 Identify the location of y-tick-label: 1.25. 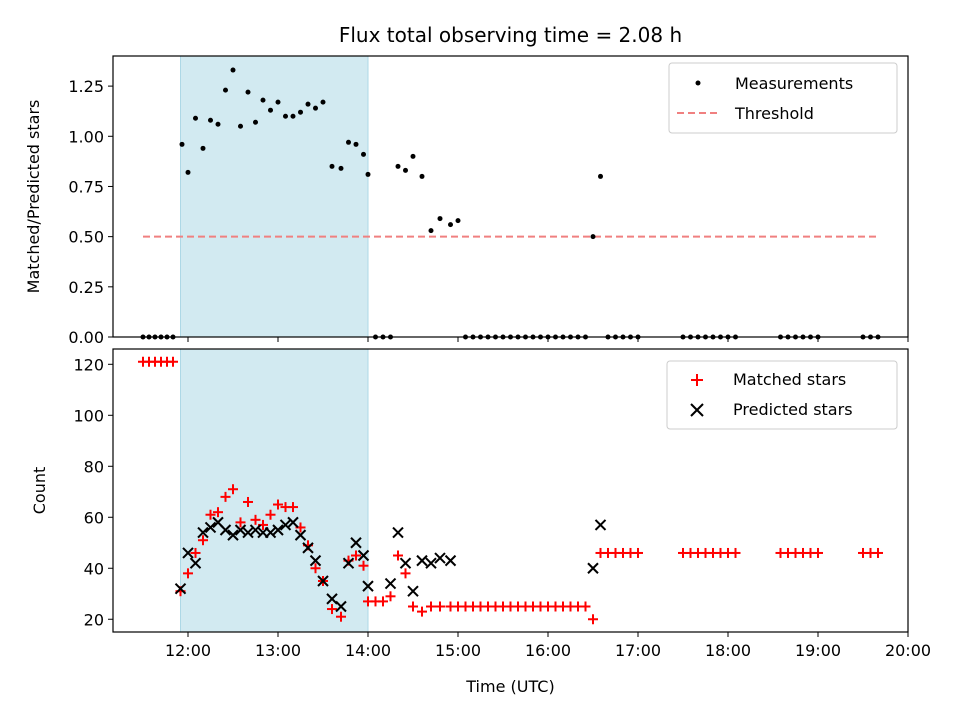
(86, 86).